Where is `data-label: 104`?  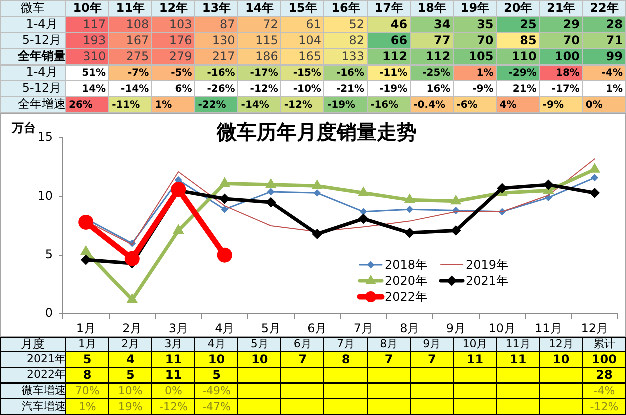 data-label: 104 is located at coordinates (310, 41).